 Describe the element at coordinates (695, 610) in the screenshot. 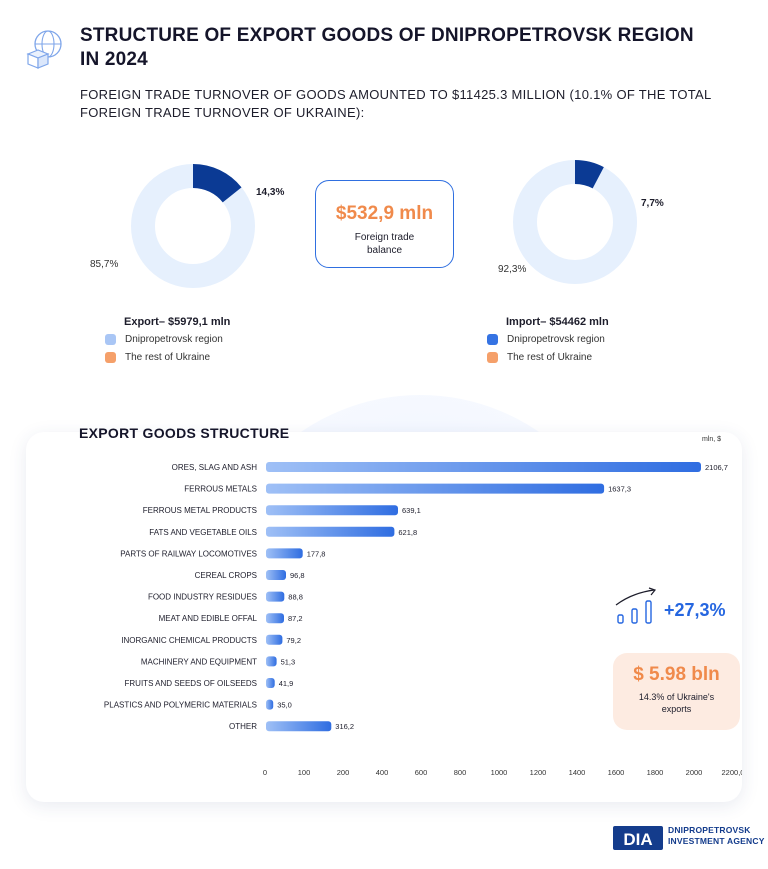

I see `growth-percentage: +27,3%` at that location.